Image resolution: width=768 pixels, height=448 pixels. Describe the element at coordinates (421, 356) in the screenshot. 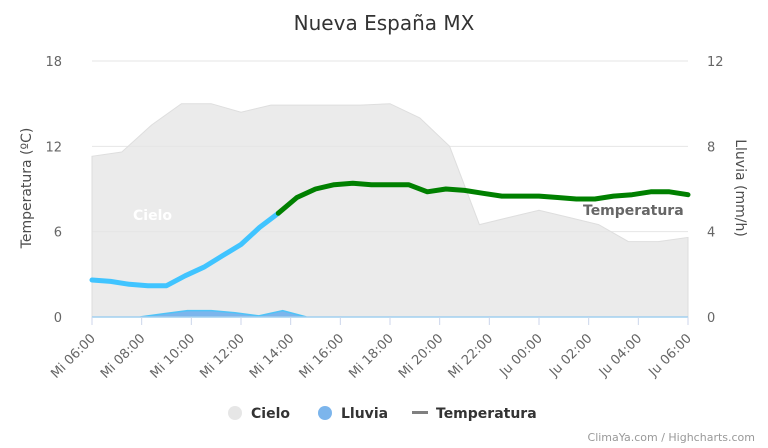

I see `x-tick-label: Mi 20:00` at that location.